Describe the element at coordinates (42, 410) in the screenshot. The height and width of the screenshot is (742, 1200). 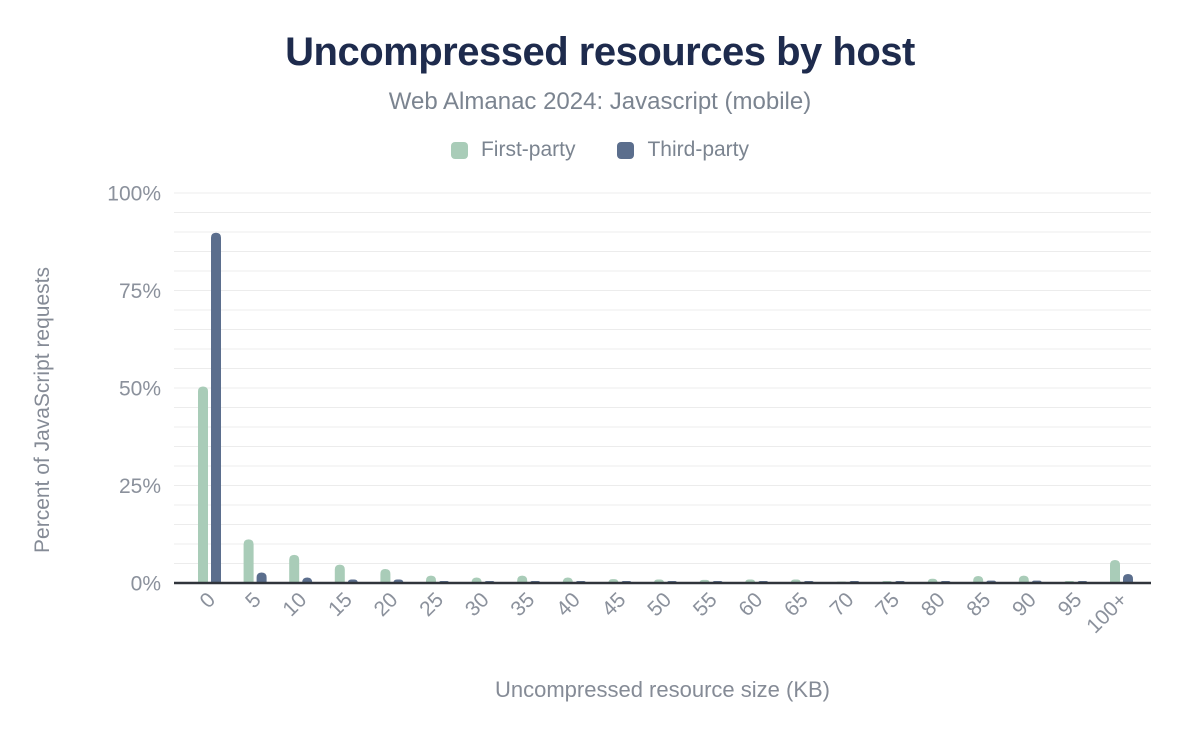
I see `y-axis-title: Percent of JavaScript requests` at that location.